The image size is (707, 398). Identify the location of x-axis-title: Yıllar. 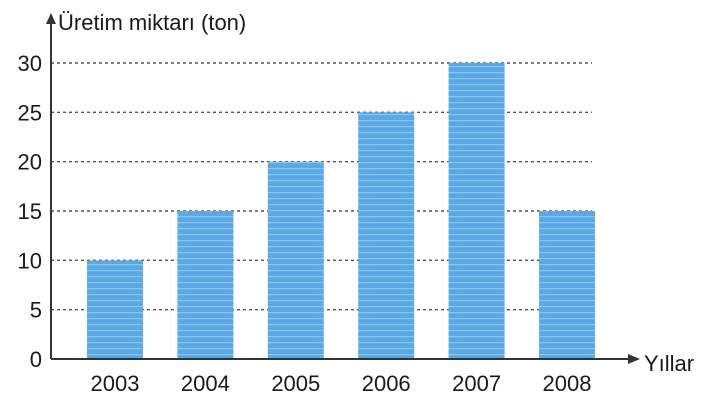
(669, 363).